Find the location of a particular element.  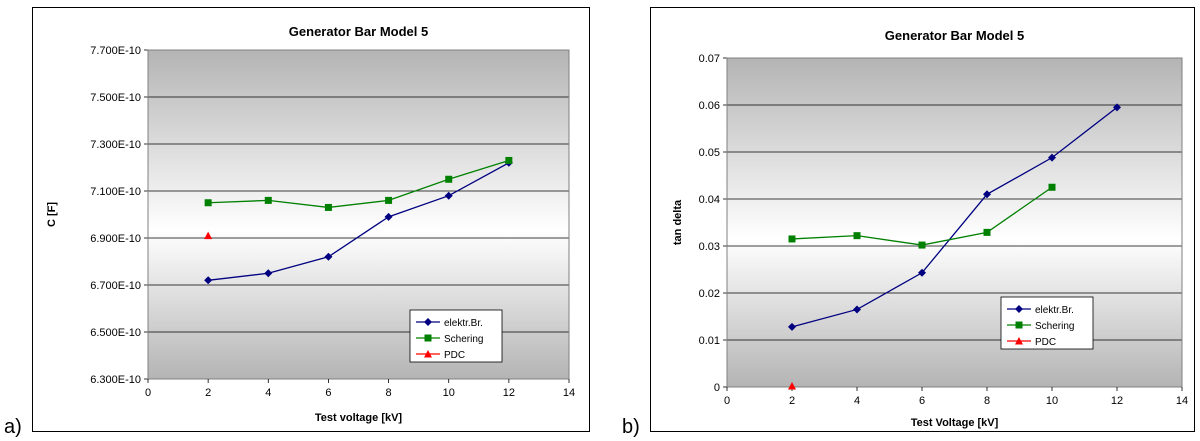

y-tick-label: 6.500E-10 is located at coordinates (115, 333).